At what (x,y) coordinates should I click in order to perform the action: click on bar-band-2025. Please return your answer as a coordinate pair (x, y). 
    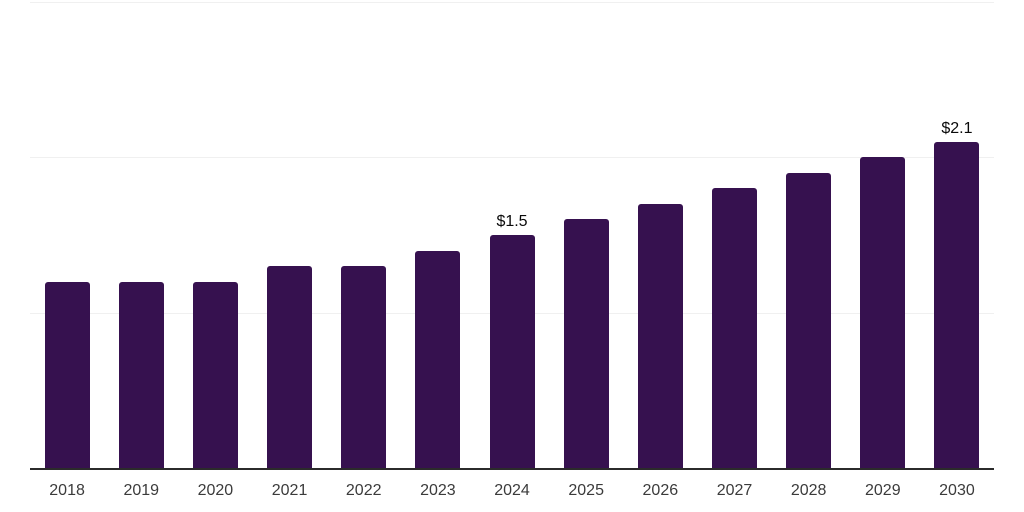
    Looking at the image, I should click on (586, 234).